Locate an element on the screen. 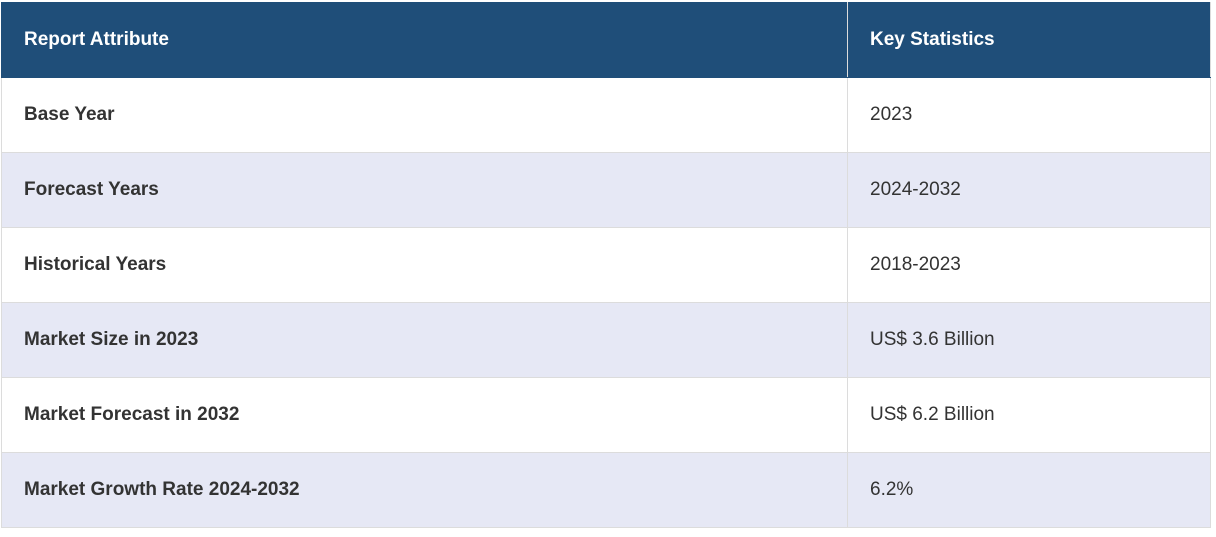 This screenshot has height=537, width=1216. table-row: Historical Years 2018-2023 is located at coordinates (606, 265).